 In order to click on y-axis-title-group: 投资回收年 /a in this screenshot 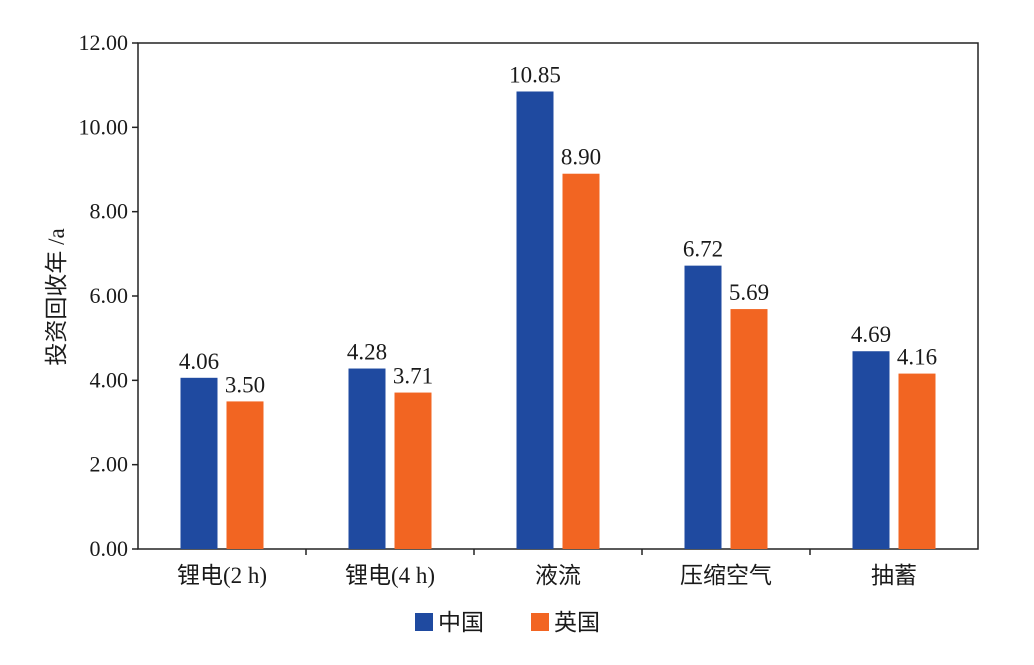, I will do `click(56, 296)`.